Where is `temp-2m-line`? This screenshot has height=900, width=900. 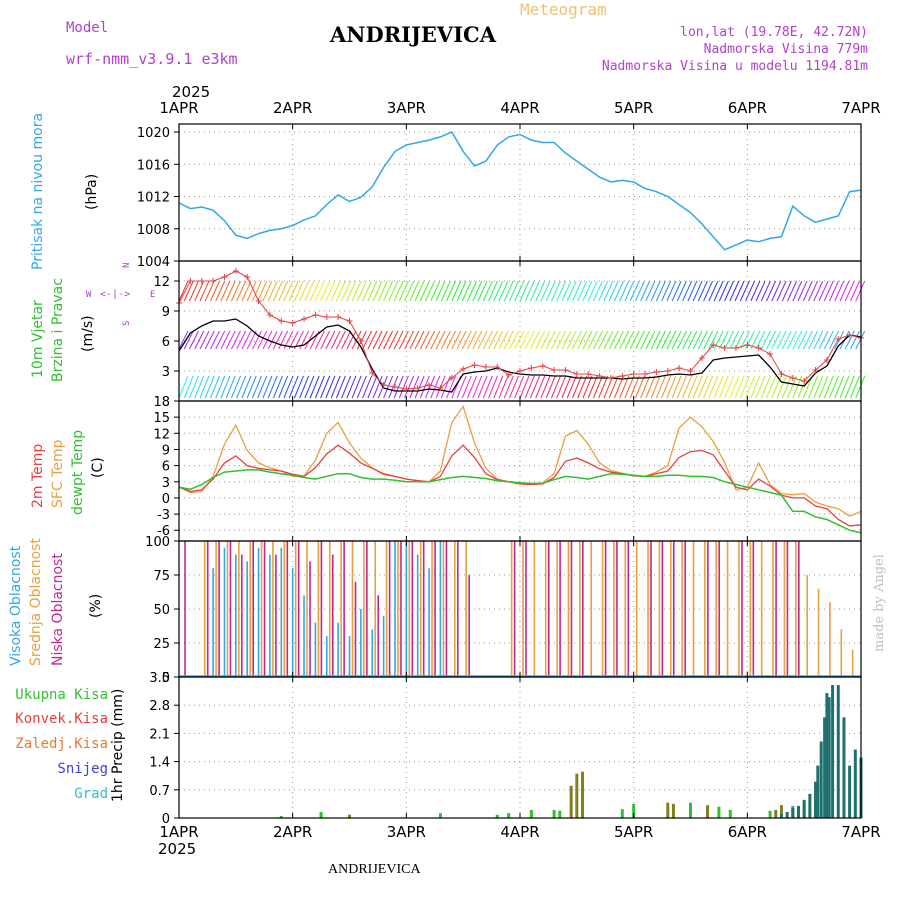
temp-2m-line is located at coordinates (520, 485).